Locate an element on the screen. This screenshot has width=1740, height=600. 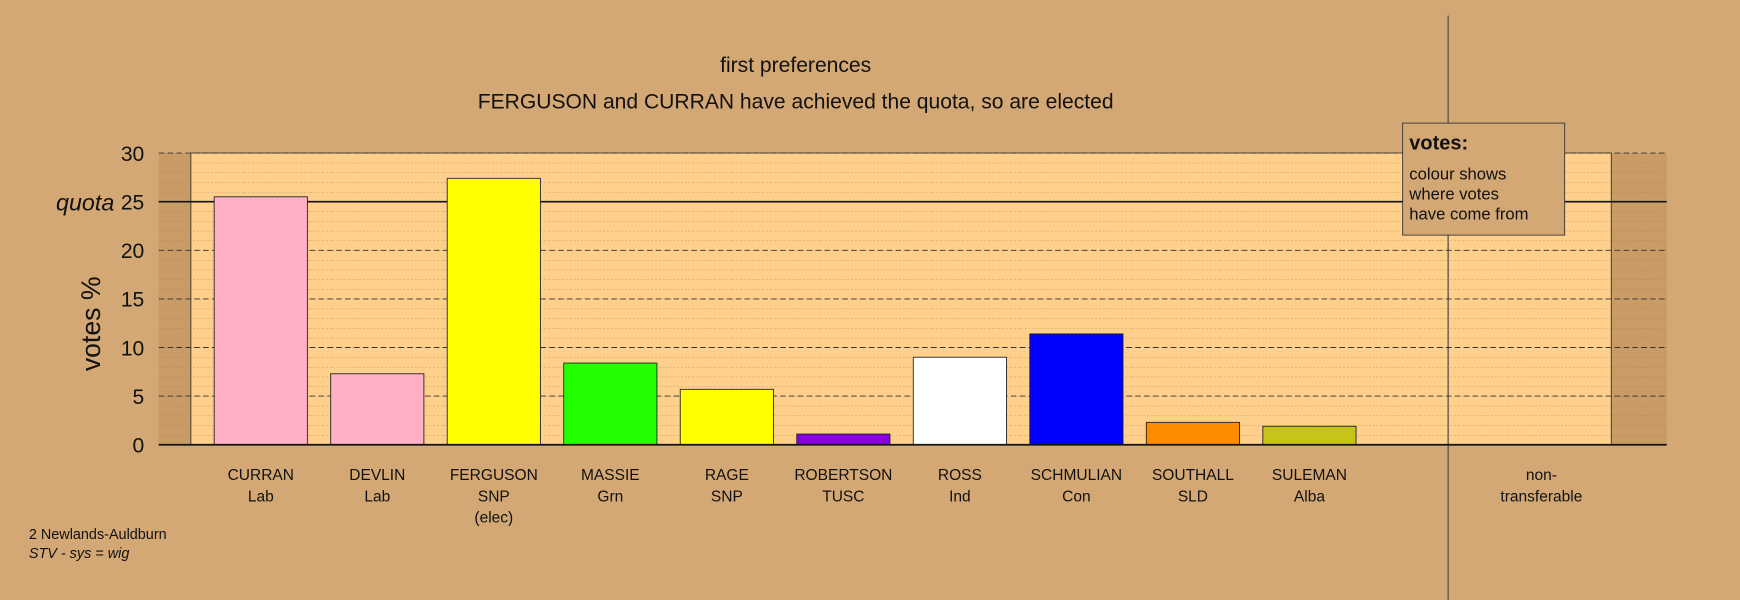
legend-box is located at coordinates (1484, 179).